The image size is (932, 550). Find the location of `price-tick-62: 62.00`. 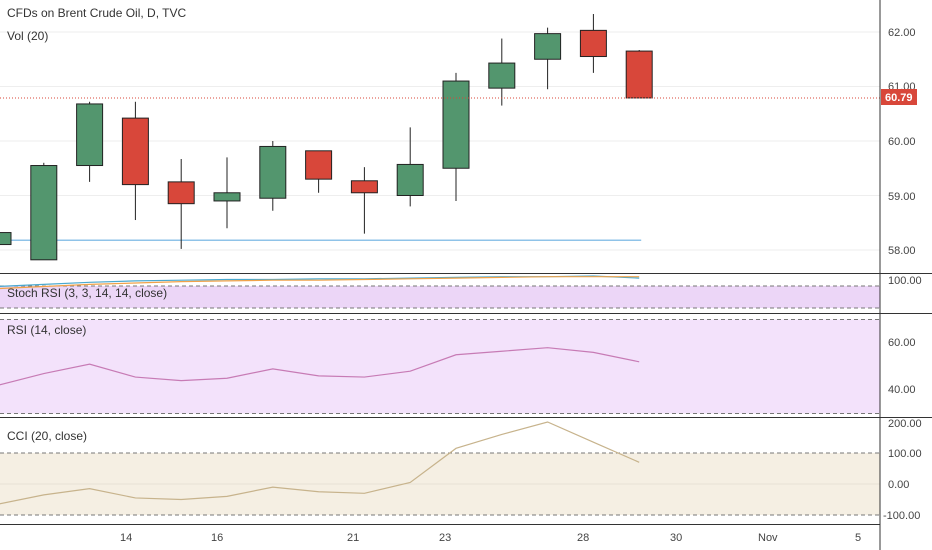

price-tick-62: 62.00 is located at coordinates (902, 33).